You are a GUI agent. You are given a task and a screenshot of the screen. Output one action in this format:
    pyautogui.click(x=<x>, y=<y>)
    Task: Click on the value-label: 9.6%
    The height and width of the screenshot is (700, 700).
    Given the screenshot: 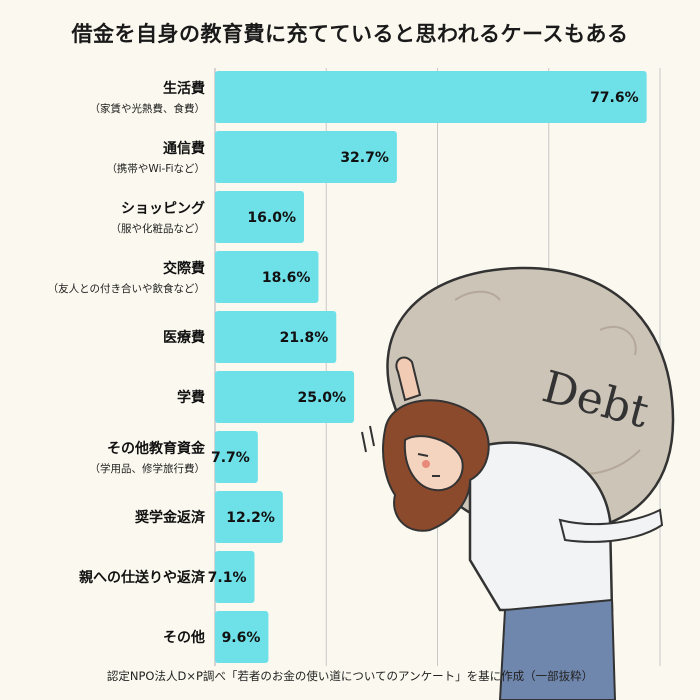 What is the action you would take?
    pyautogui.click(x=241, y=638)
    